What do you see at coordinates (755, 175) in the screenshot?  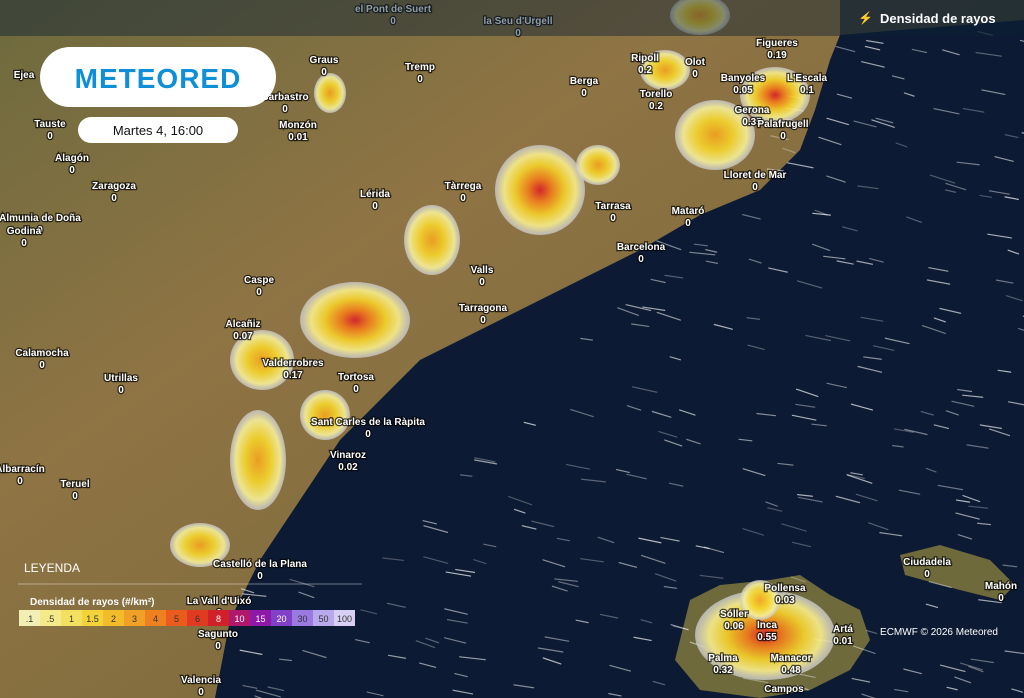 I see `city-name: Lloret de Mar` at bounding box center [755, 175].